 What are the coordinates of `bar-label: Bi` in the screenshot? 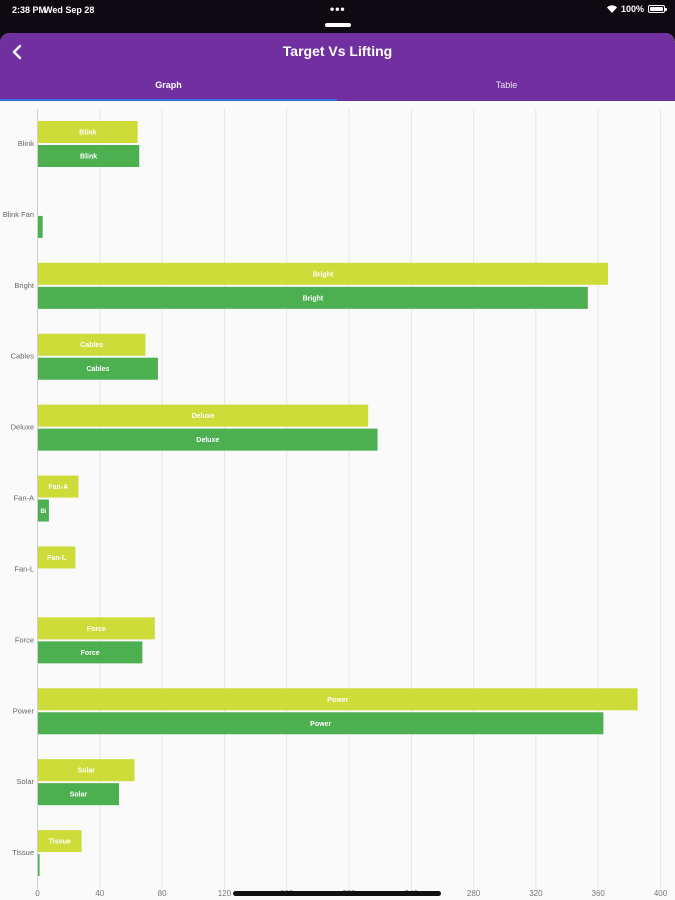 It's located at (43, 512).